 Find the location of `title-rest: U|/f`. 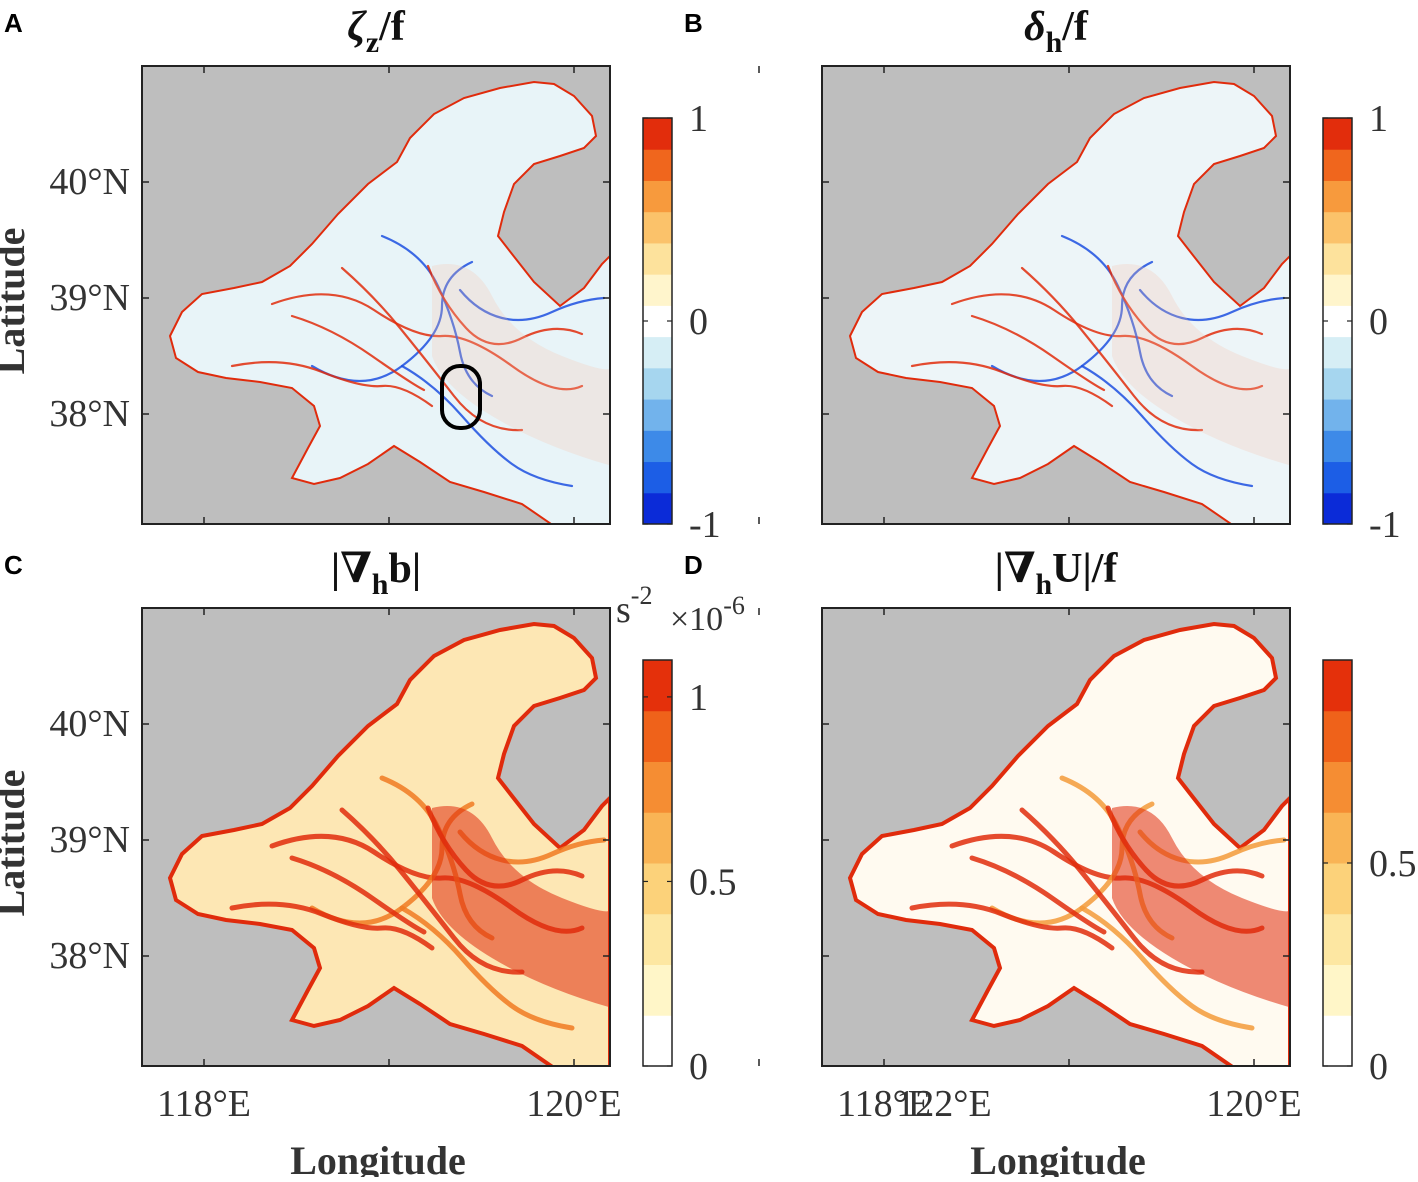

title-rest: U|/f is located at coordinates (1085, 569).